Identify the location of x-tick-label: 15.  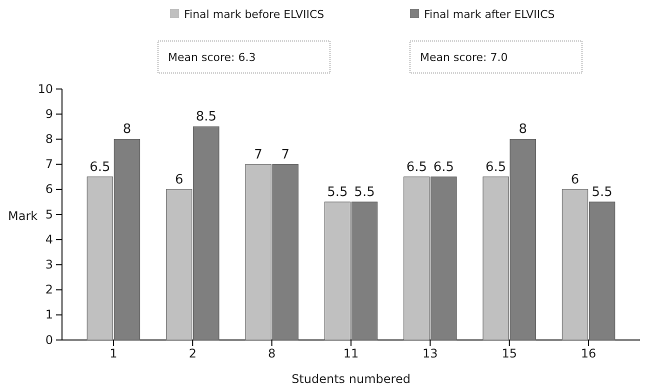
(509, 353).